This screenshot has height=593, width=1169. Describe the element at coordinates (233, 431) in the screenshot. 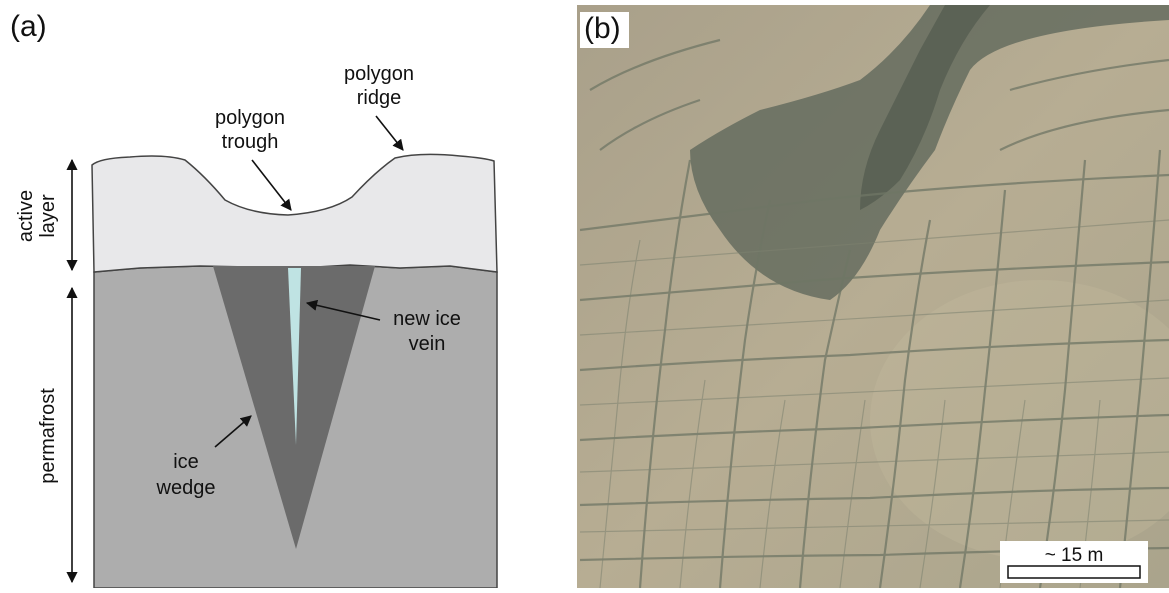

I see `ice-wedge-arrow` at that location.